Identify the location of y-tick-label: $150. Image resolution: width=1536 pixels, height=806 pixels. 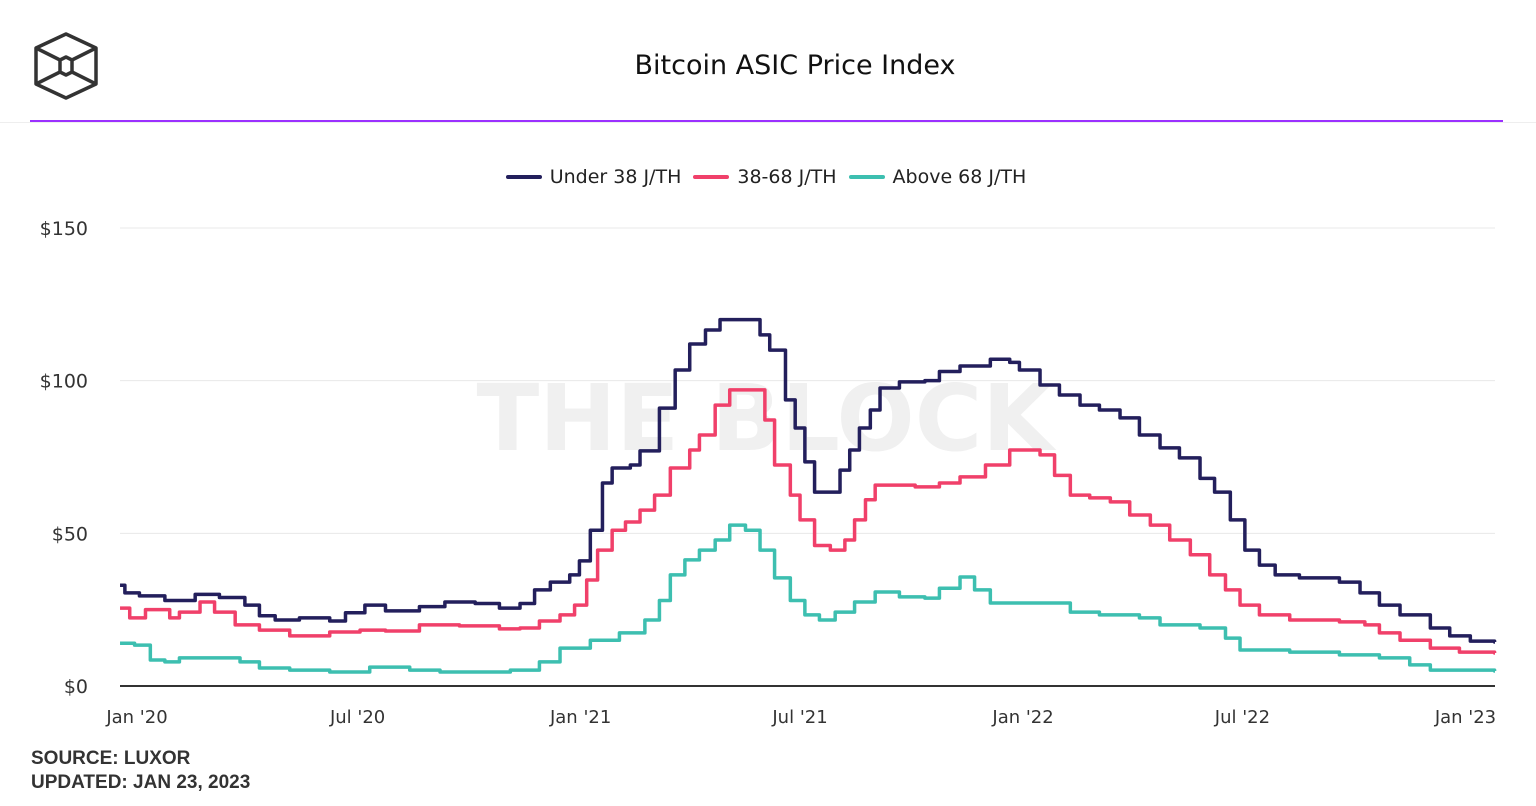
(64, 229).